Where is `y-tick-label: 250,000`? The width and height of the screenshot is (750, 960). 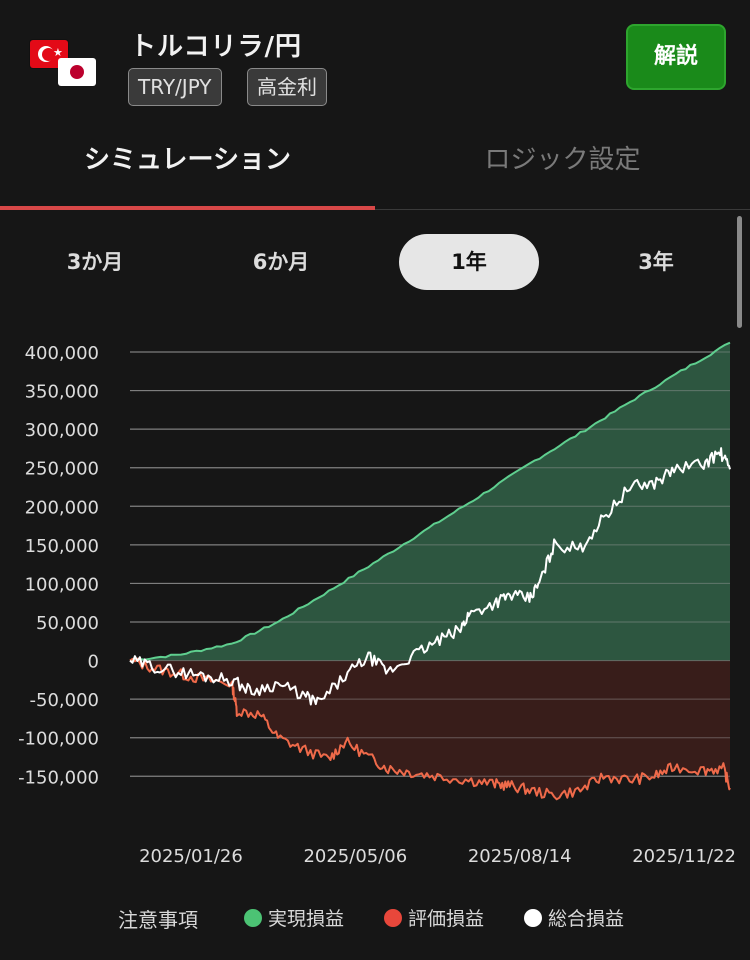
y-tick-label: 250,000 is located at coordinates (62, 469).